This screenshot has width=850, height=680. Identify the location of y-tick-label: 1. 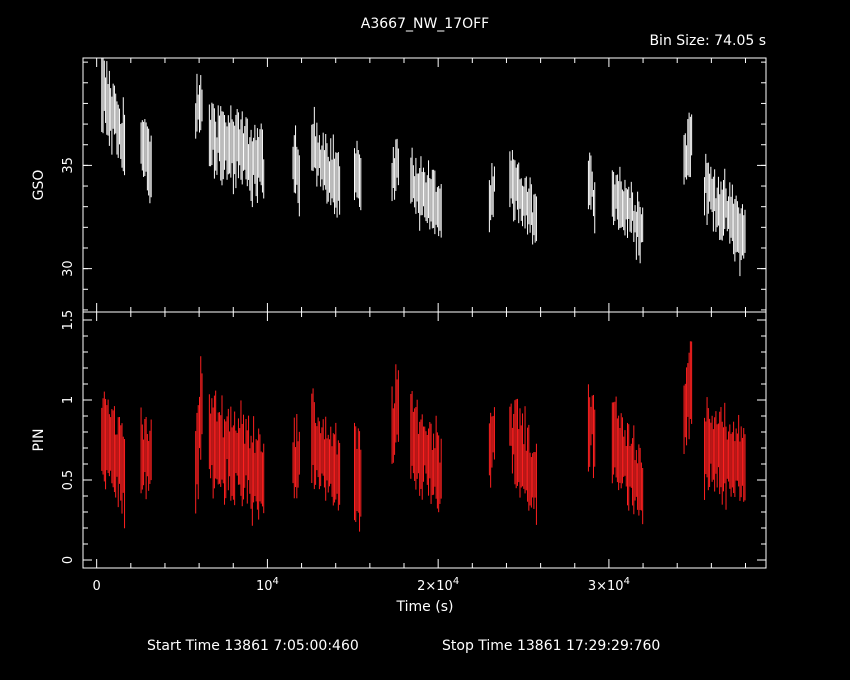
(68, 400).